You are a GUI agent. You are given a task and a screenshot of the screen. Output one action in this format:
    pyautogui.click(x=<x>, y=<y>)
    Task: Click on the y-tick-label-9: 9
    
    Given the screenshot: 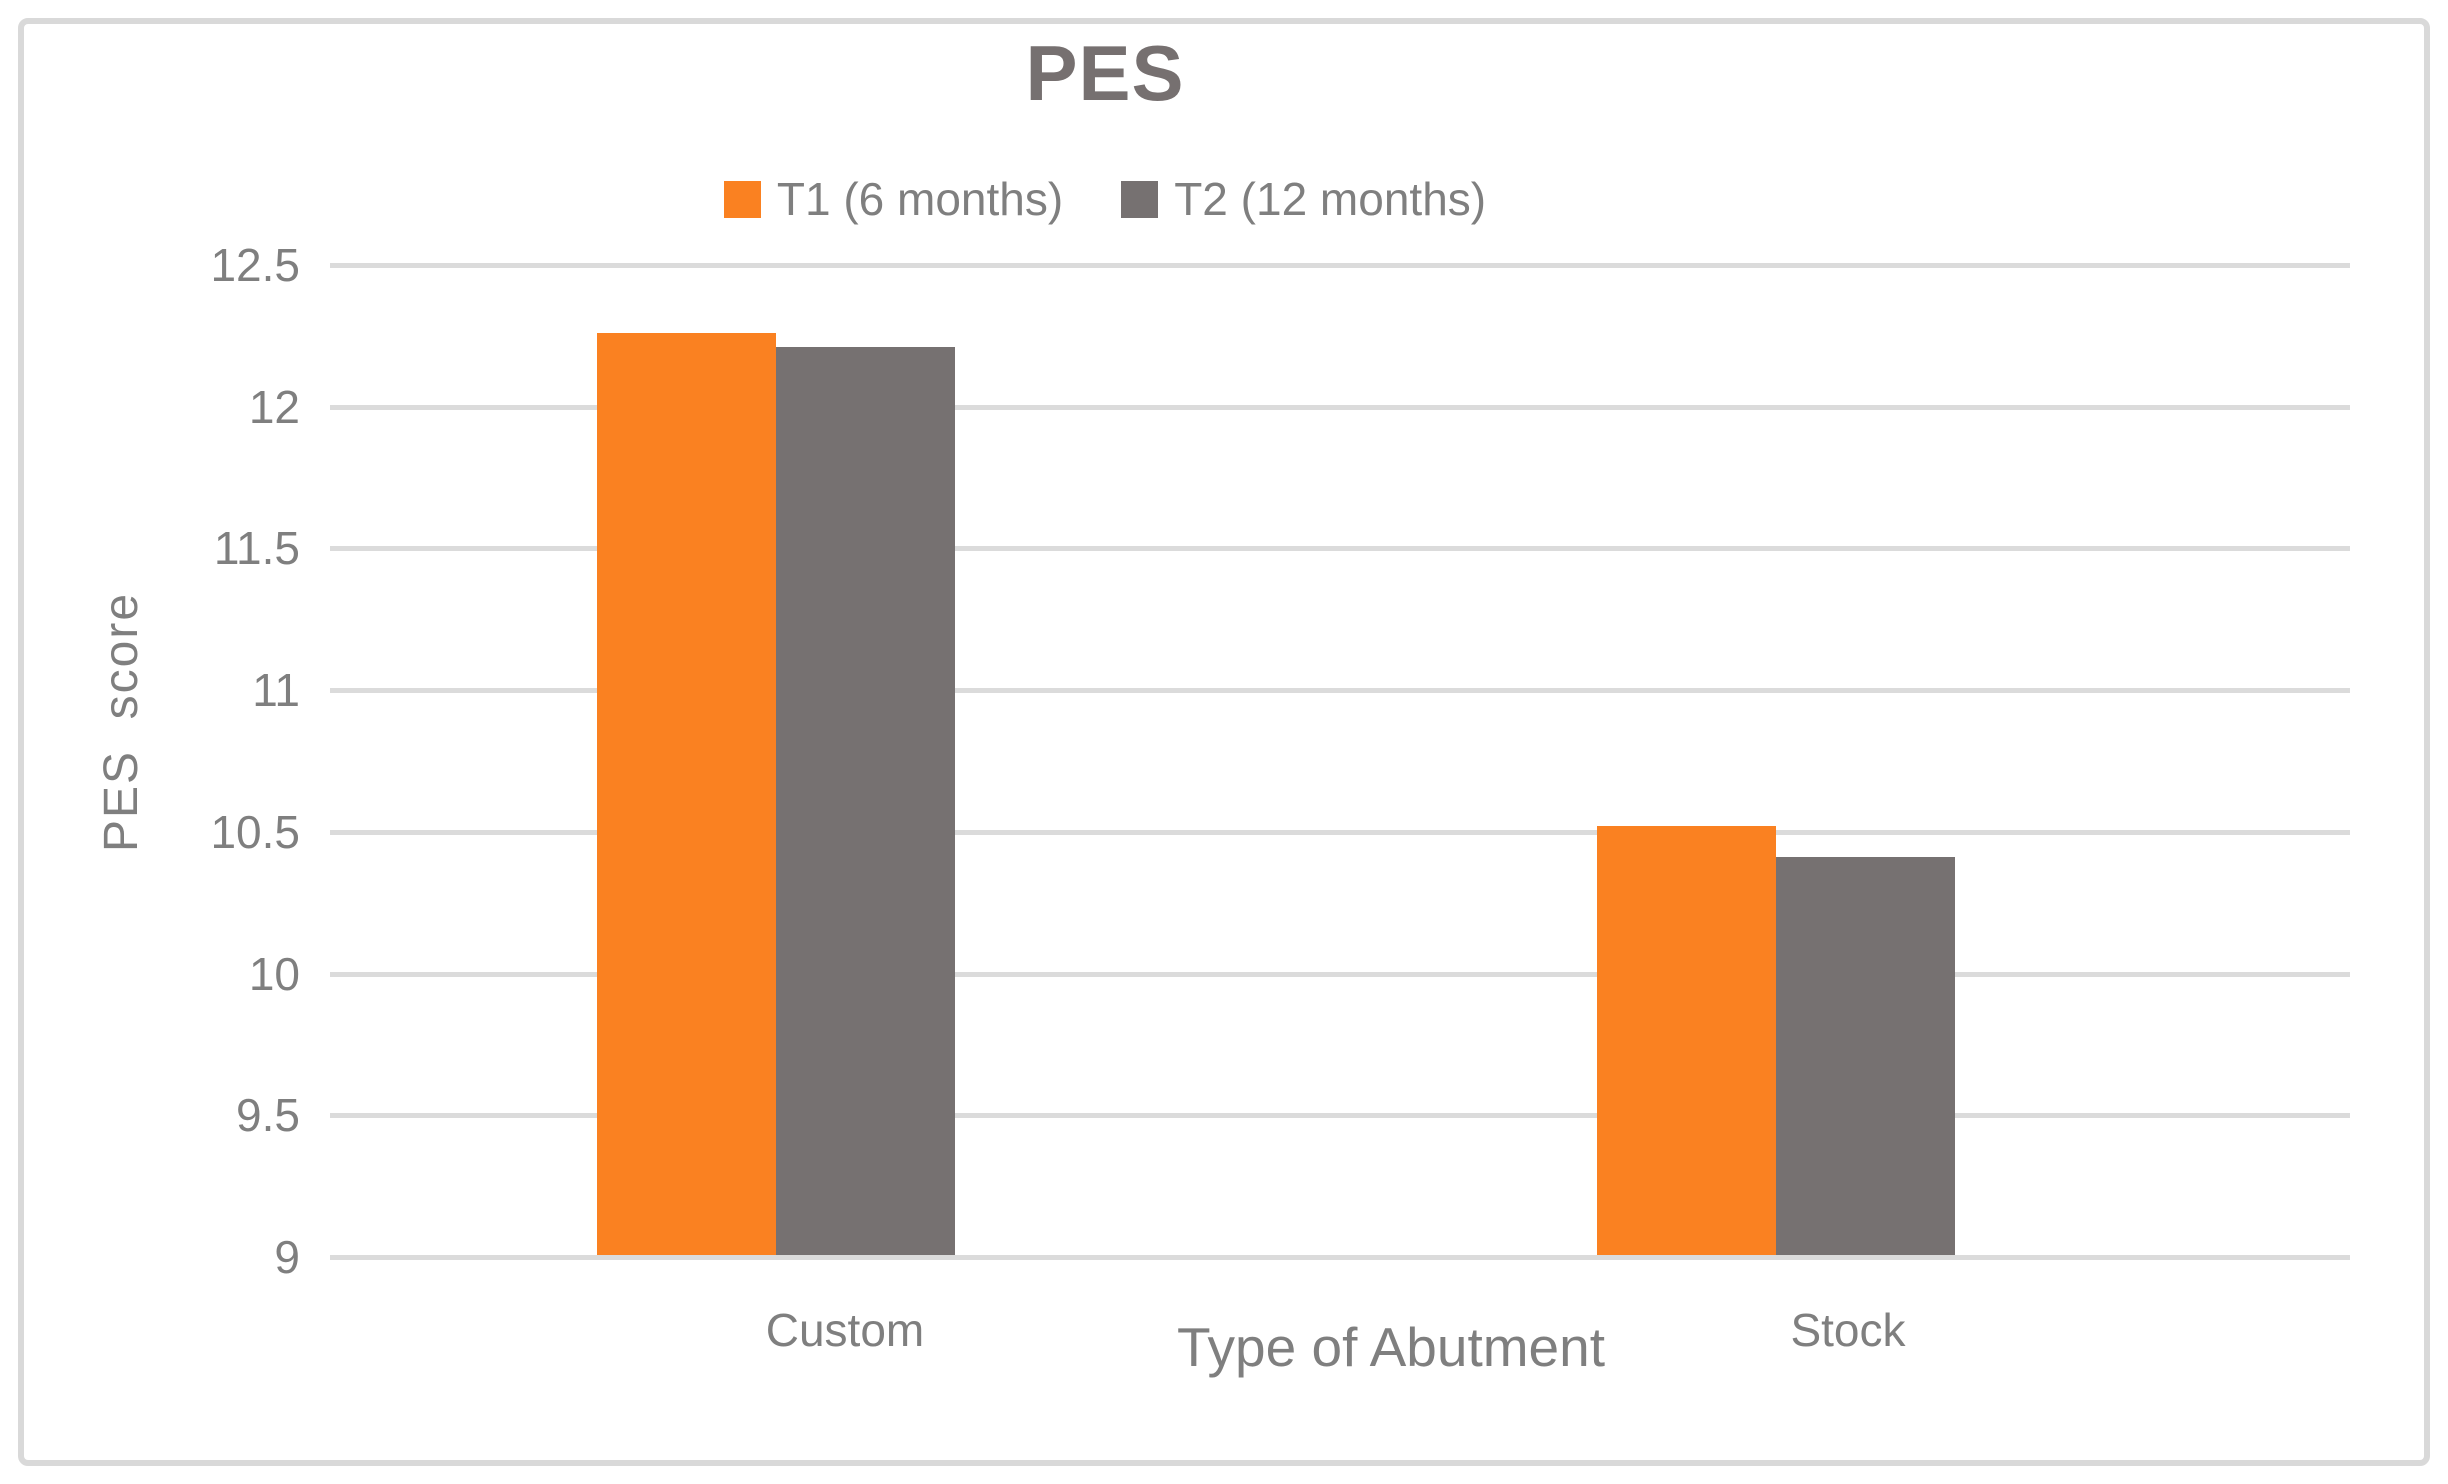 What is the action you would take?
    pyautogui.click(x=287, y=1257)
    